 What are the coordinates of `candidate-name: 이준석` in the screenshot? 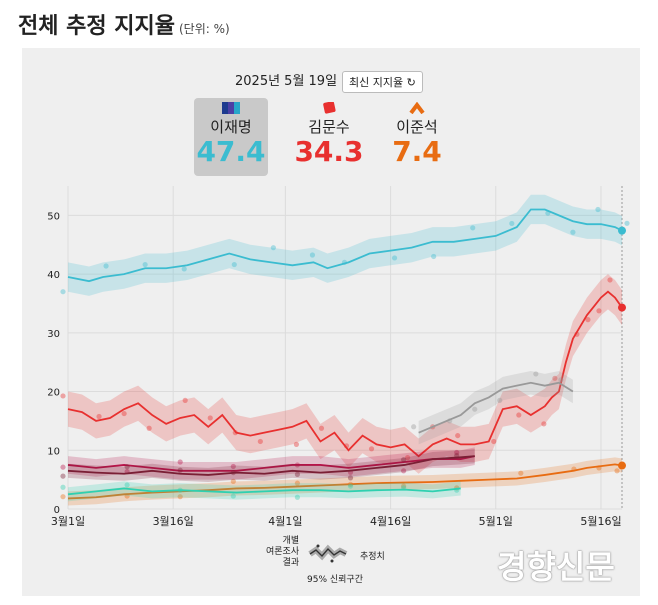 It's located at (417, 127).